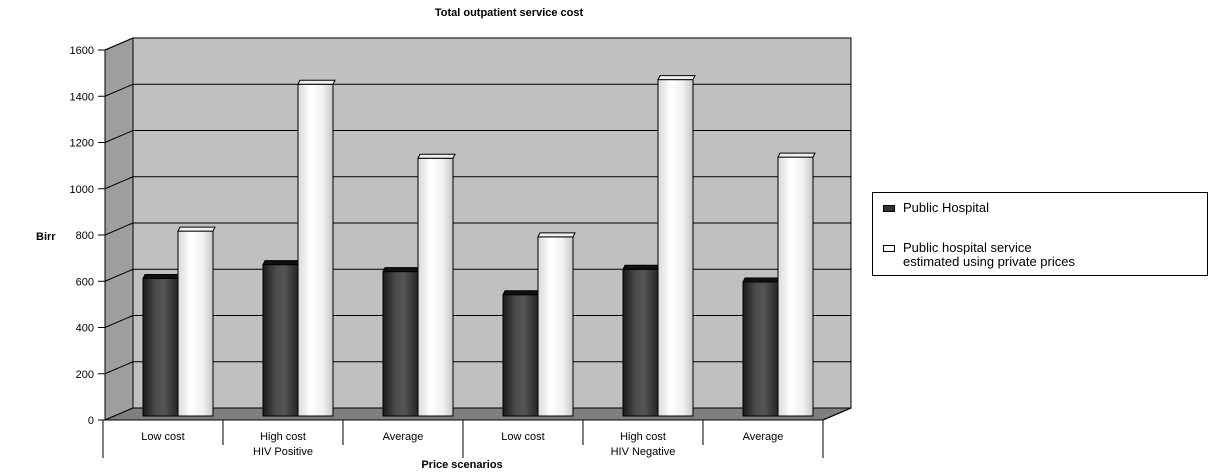 Image resolution: width=1215 pixels, height=472 pixels. I want to click on y-tick-label: 1200, so click(82, 144).